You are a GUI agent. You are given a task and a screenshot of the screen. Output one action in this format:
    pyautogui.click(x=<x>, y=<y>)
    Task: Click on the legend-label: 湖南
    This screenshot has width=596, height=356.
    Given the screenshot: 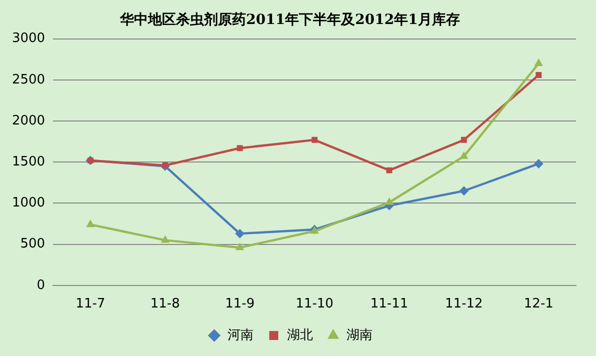 What is the action you would take?
    pyautogui.click(x=359, y=335)
    